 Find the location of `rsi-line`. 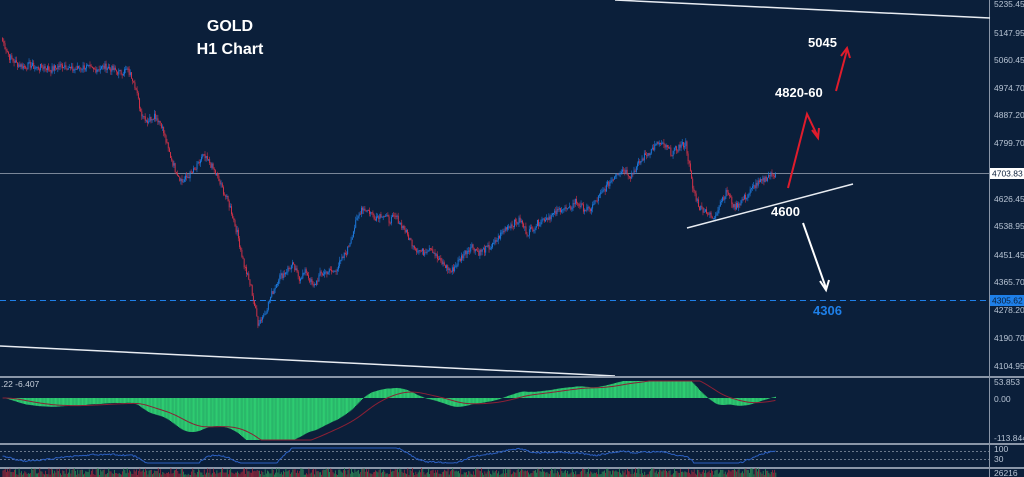

rsi-line is located at coordinates (389, 455).